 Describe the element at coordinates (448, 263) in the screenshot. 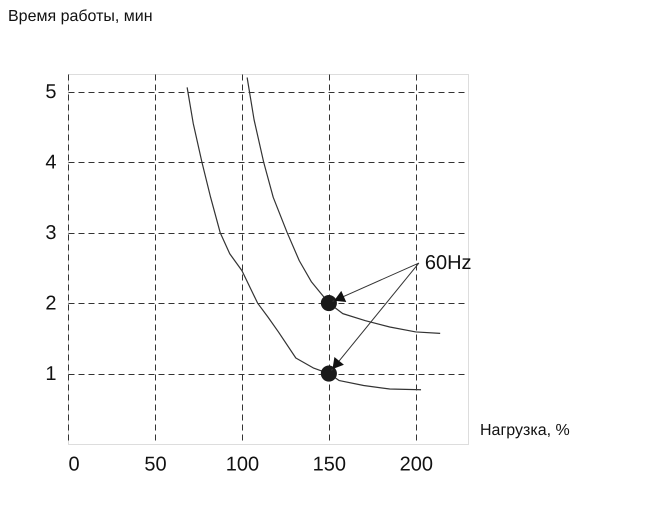

I see `annotation: 60Hz` at that location.